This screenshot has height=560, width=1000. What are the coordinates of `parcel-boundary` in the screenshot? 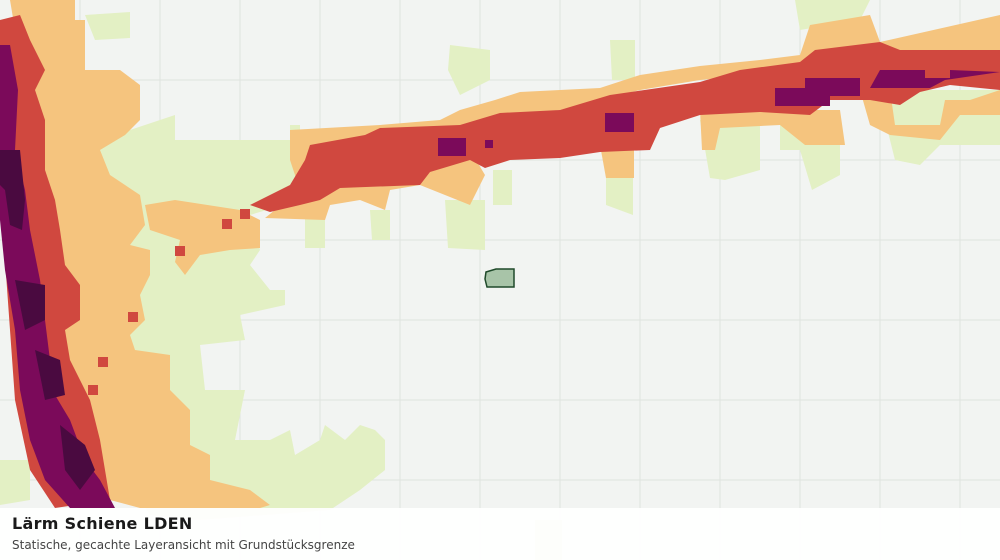 It's located at (499, 278).